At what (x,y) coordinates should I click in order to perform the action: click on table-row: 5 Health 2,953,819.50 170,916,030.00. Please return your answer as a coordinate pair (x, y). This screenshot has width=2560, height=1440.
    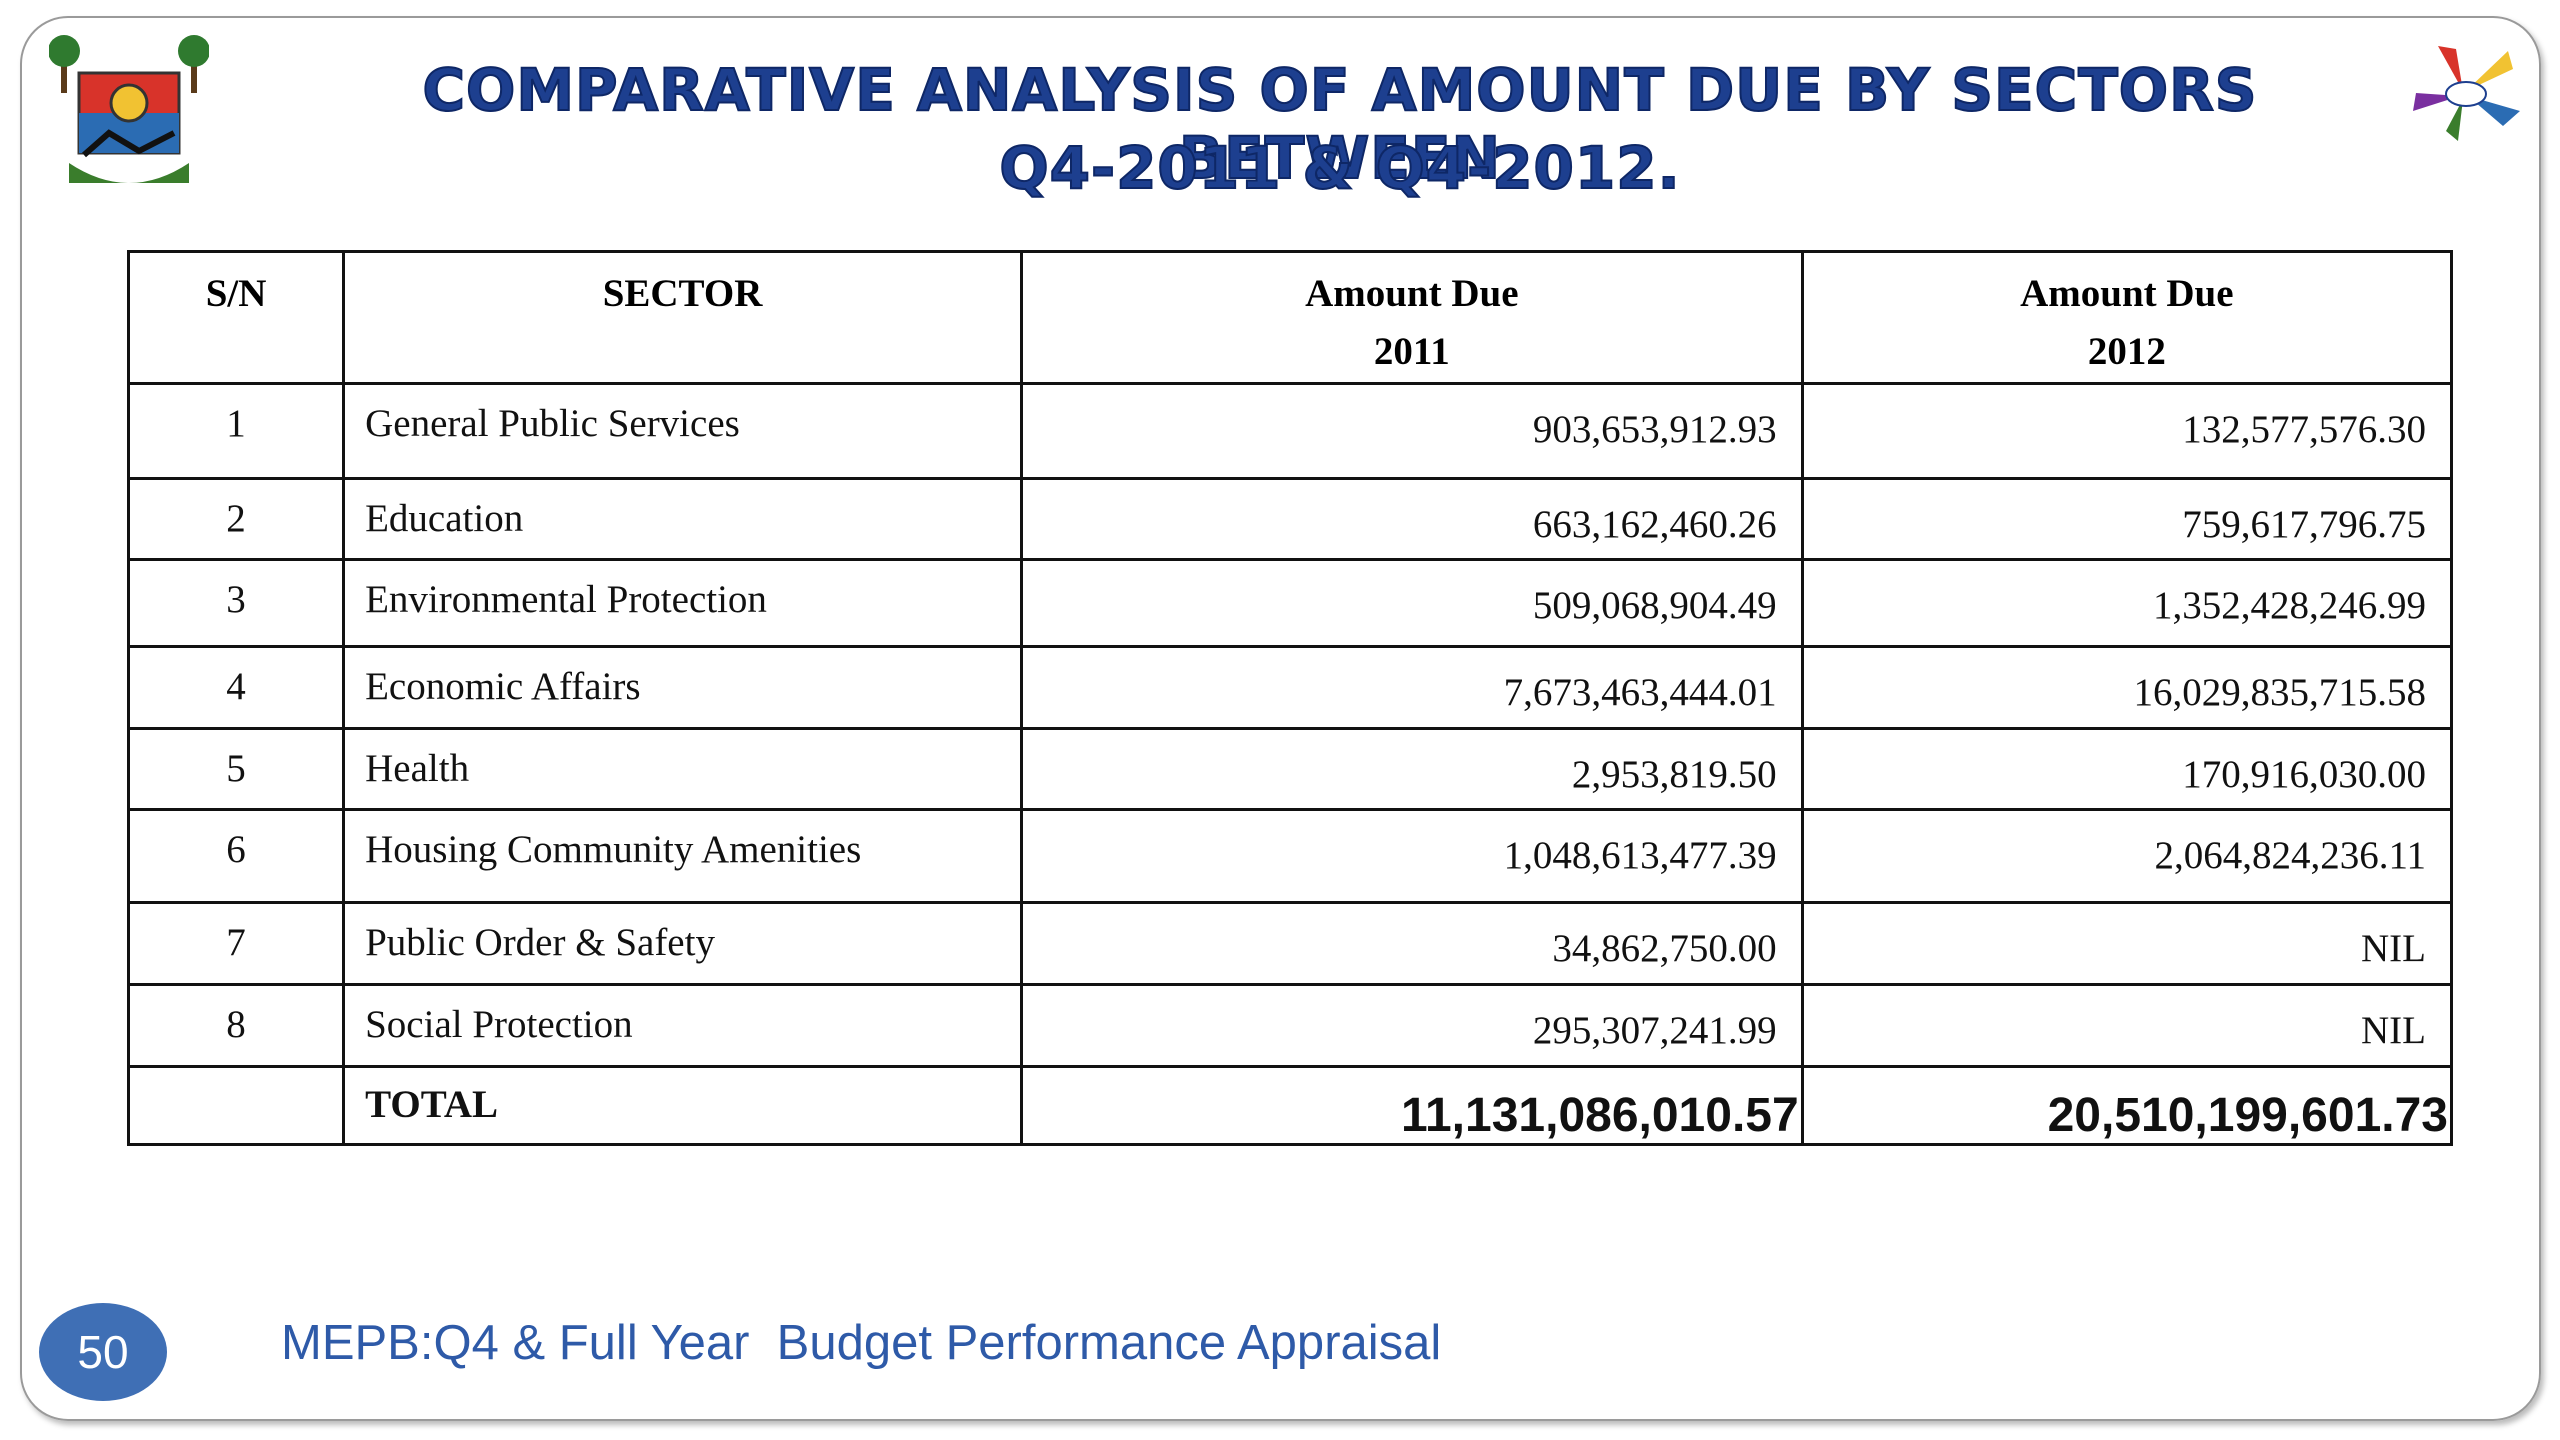
    Looking at the image, I should click on (1290, 769).